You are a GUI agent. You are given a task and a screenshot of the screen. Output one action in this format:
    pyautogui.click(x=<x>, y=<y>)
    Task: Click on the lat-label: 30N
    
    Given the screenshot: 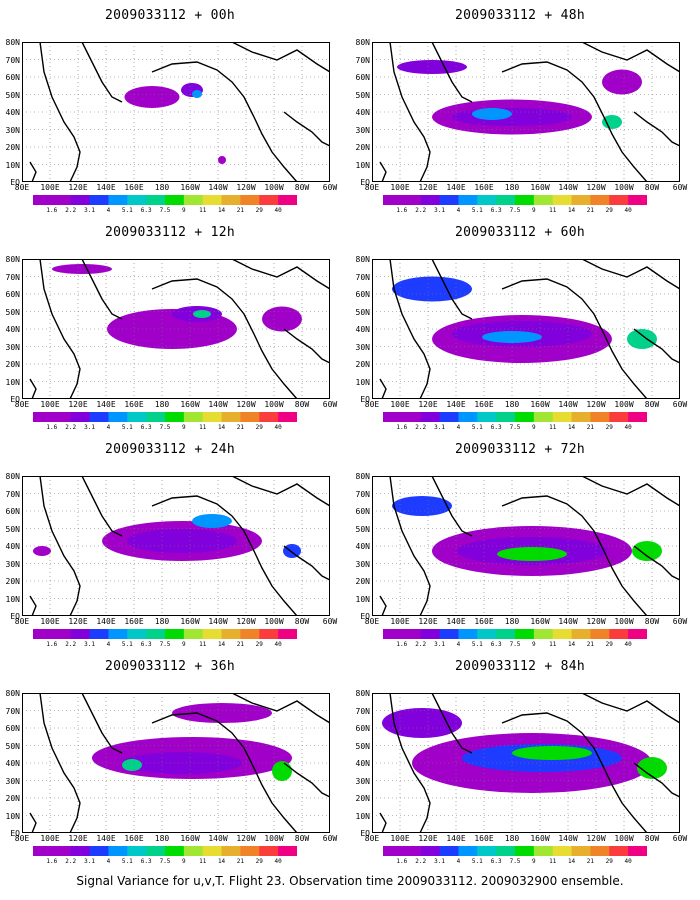 What is the action you would take?
    pyautogui.click(x=12, y=130)
    